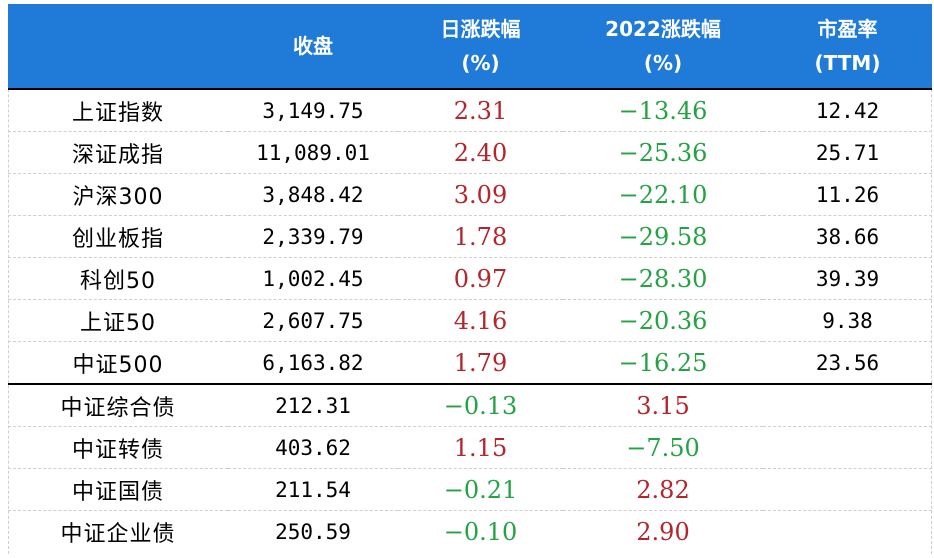 This screenshot has height=558, width=934. Describe the element at coordinates (663, 29) in the screenshot. I see `header-ytd-change-label: 2022涨跌幅` at that location.